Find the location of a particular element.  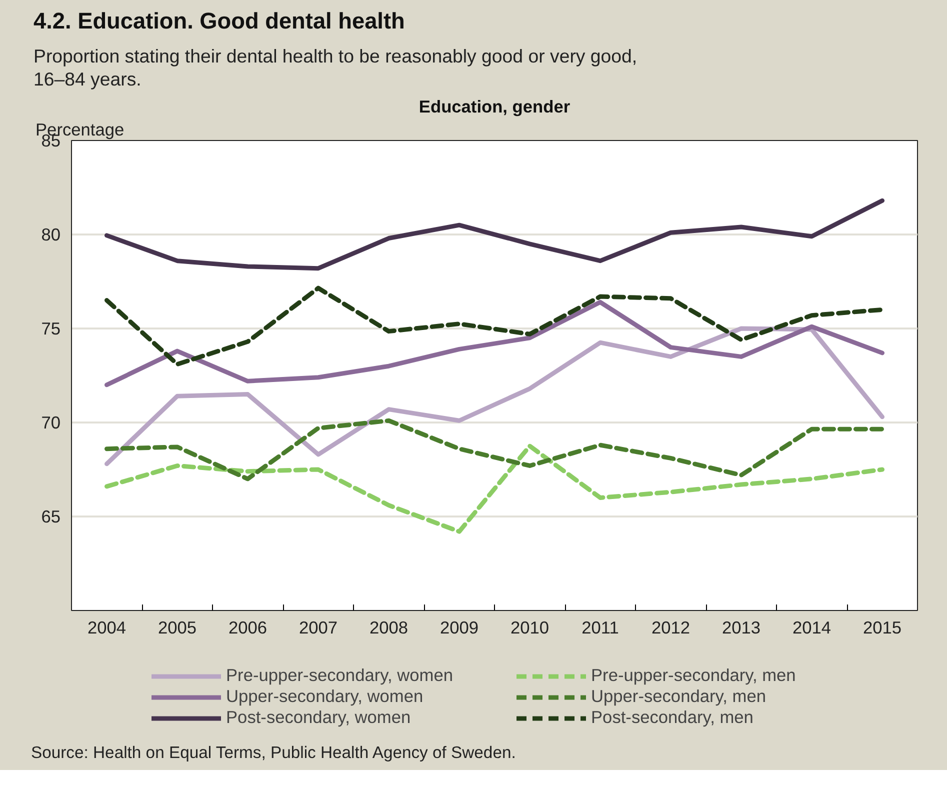

legend-label: Upper-secondary, men is located at coordinates (679, 696).